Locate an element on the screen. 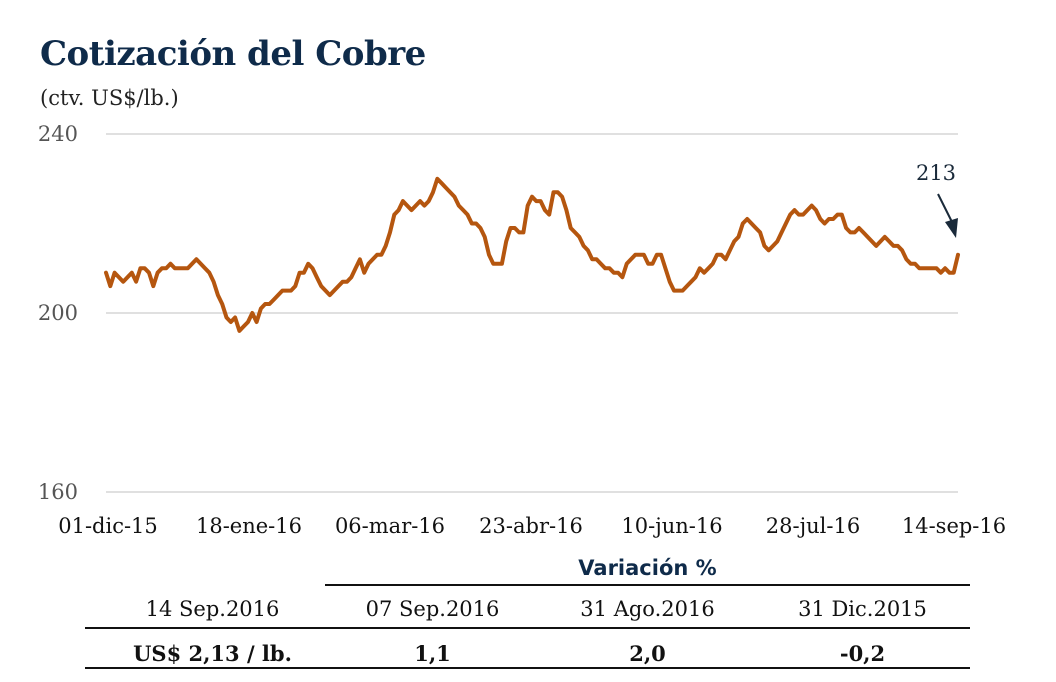 This screenshot has height=682, width=1056. x-tick-label: 06-mar-16 is located at coordinates (390, 526).